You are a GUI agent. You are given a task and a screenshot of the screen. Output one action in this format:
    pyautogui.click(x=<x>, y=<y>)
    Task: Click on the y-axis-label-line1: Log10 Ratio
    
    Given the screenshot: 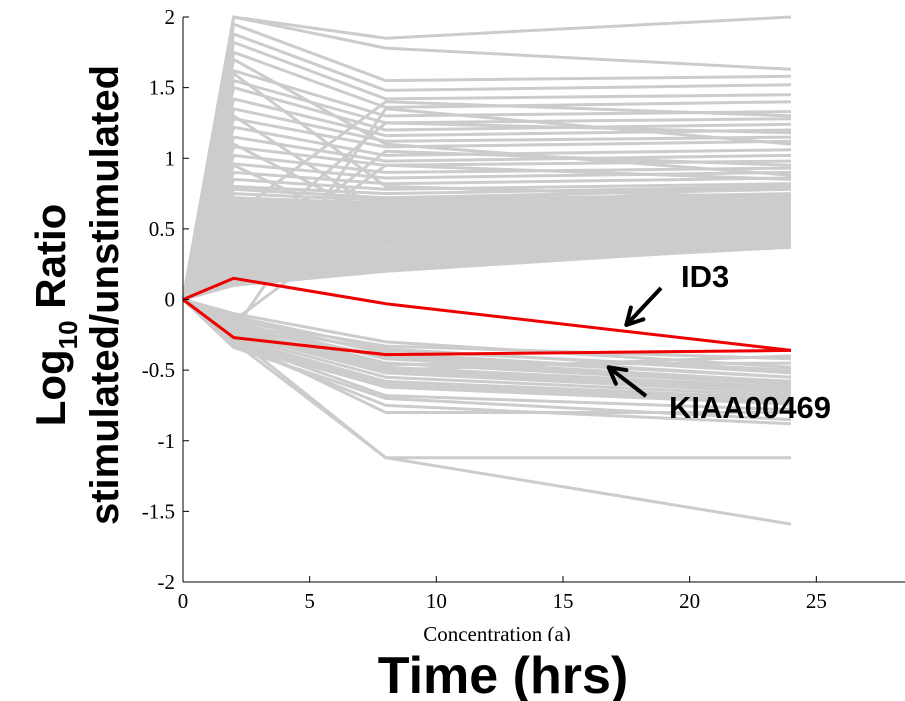 What is the action you would take?
    pyautogui.click(x=55, y=315)
    